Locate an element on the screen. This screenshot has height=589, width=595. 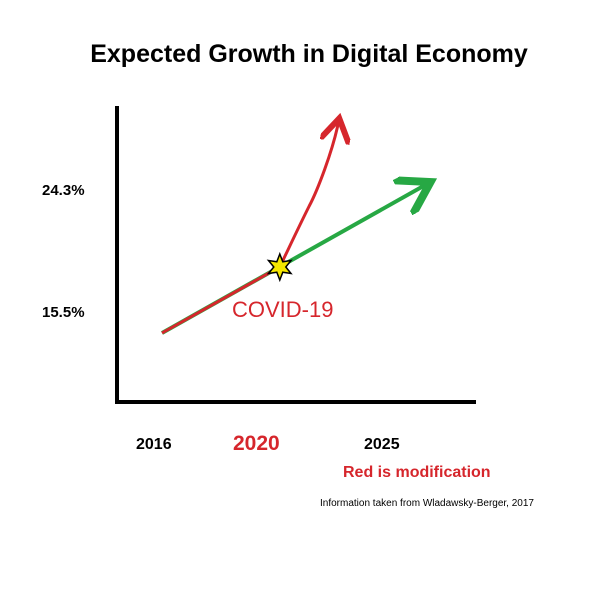
x-tick-label-2016: 2016 is located at coordinates (154, 444).